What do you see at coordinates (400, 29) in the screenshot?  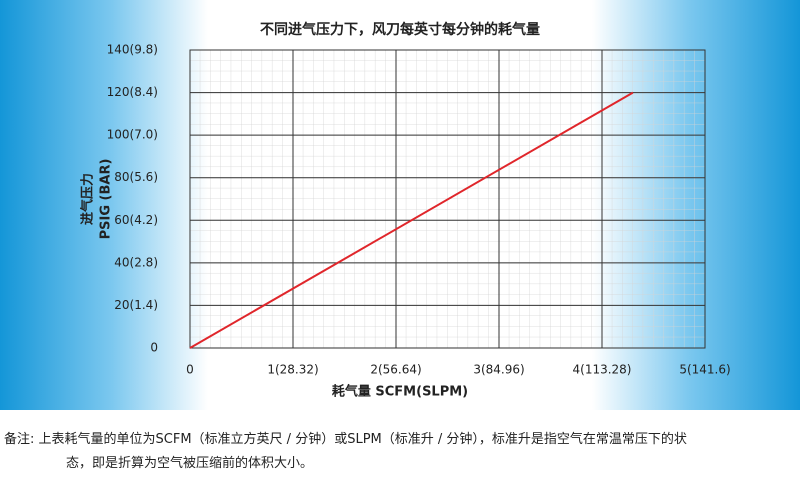 I see `chart-title: 不同进气压力下，风刀每英寸每分钟的耗气量` at bounding box center [400, 29].